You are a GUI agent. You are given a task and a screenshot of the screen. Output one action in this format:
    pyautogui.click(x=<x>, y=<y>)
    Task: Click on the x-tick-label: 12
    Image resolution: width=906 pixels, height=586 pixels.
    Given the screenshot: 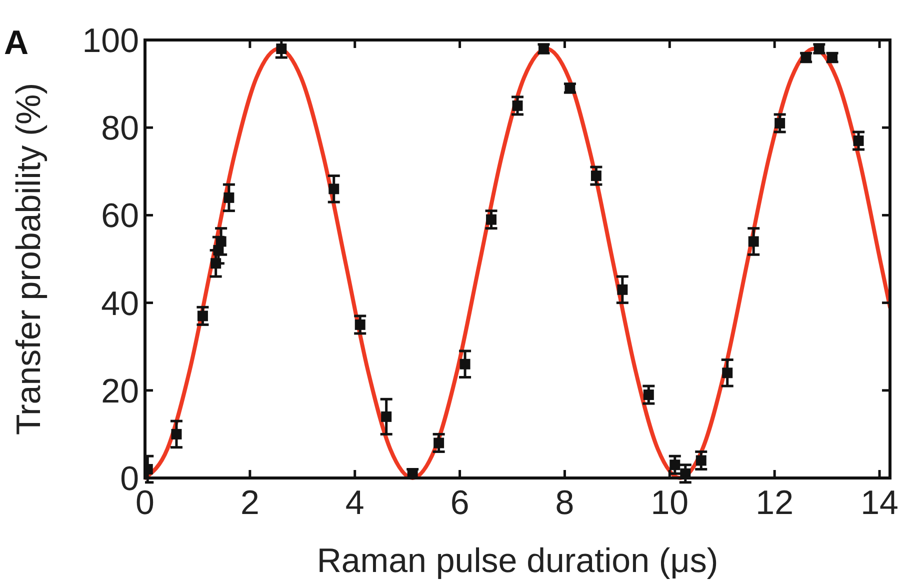 What is the action you would take?
    pyautogui.click(x=775, y=503)
    